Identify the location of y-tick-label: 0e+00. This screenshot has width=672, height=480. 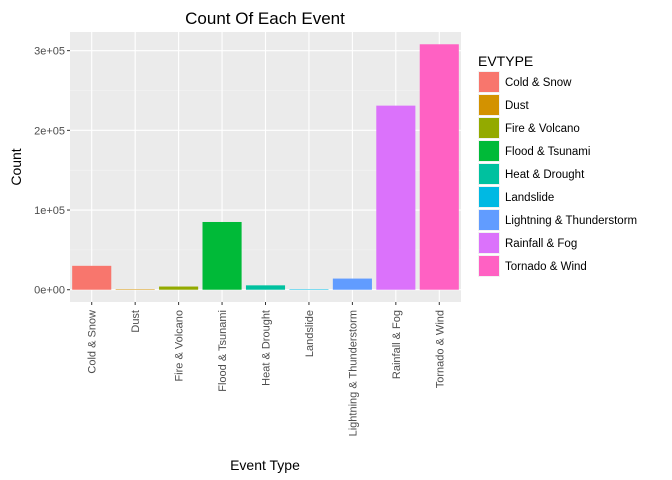
(49, 291).